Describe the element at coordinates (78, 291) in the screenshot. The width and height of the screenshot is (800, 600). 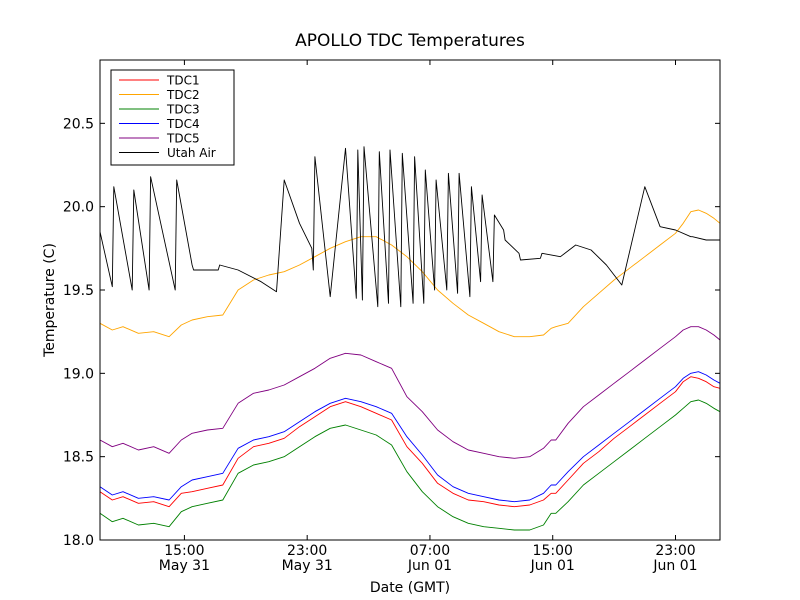
I see `y-tick-label: 19.5` at that location.